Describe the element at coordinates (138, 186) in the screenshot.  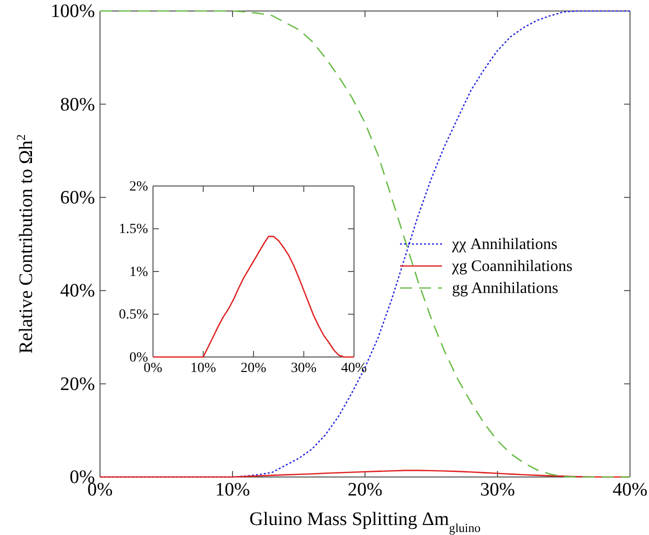
I see `y-tick-label: 2%` at that location.